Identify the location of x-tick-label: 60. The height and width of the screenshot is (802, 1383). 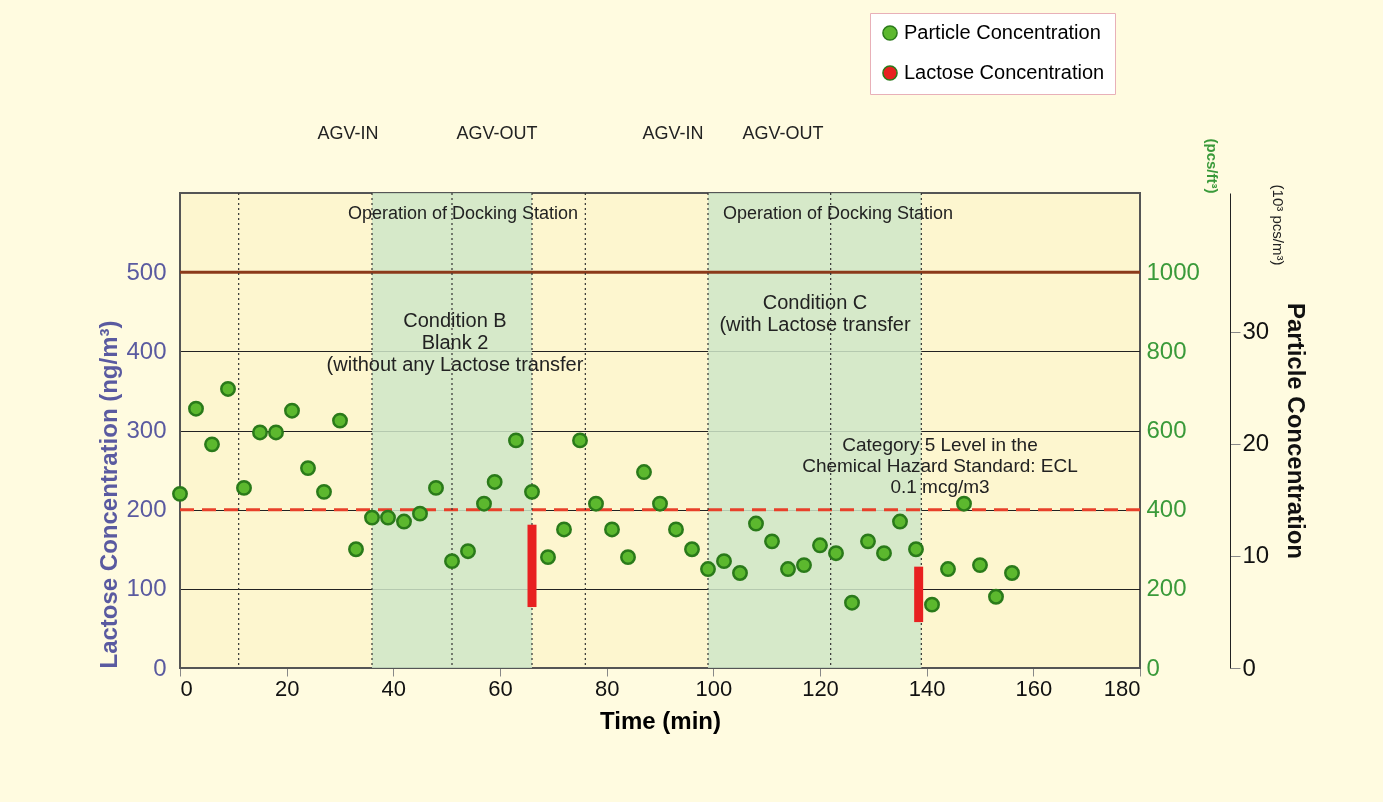
(500, 688).